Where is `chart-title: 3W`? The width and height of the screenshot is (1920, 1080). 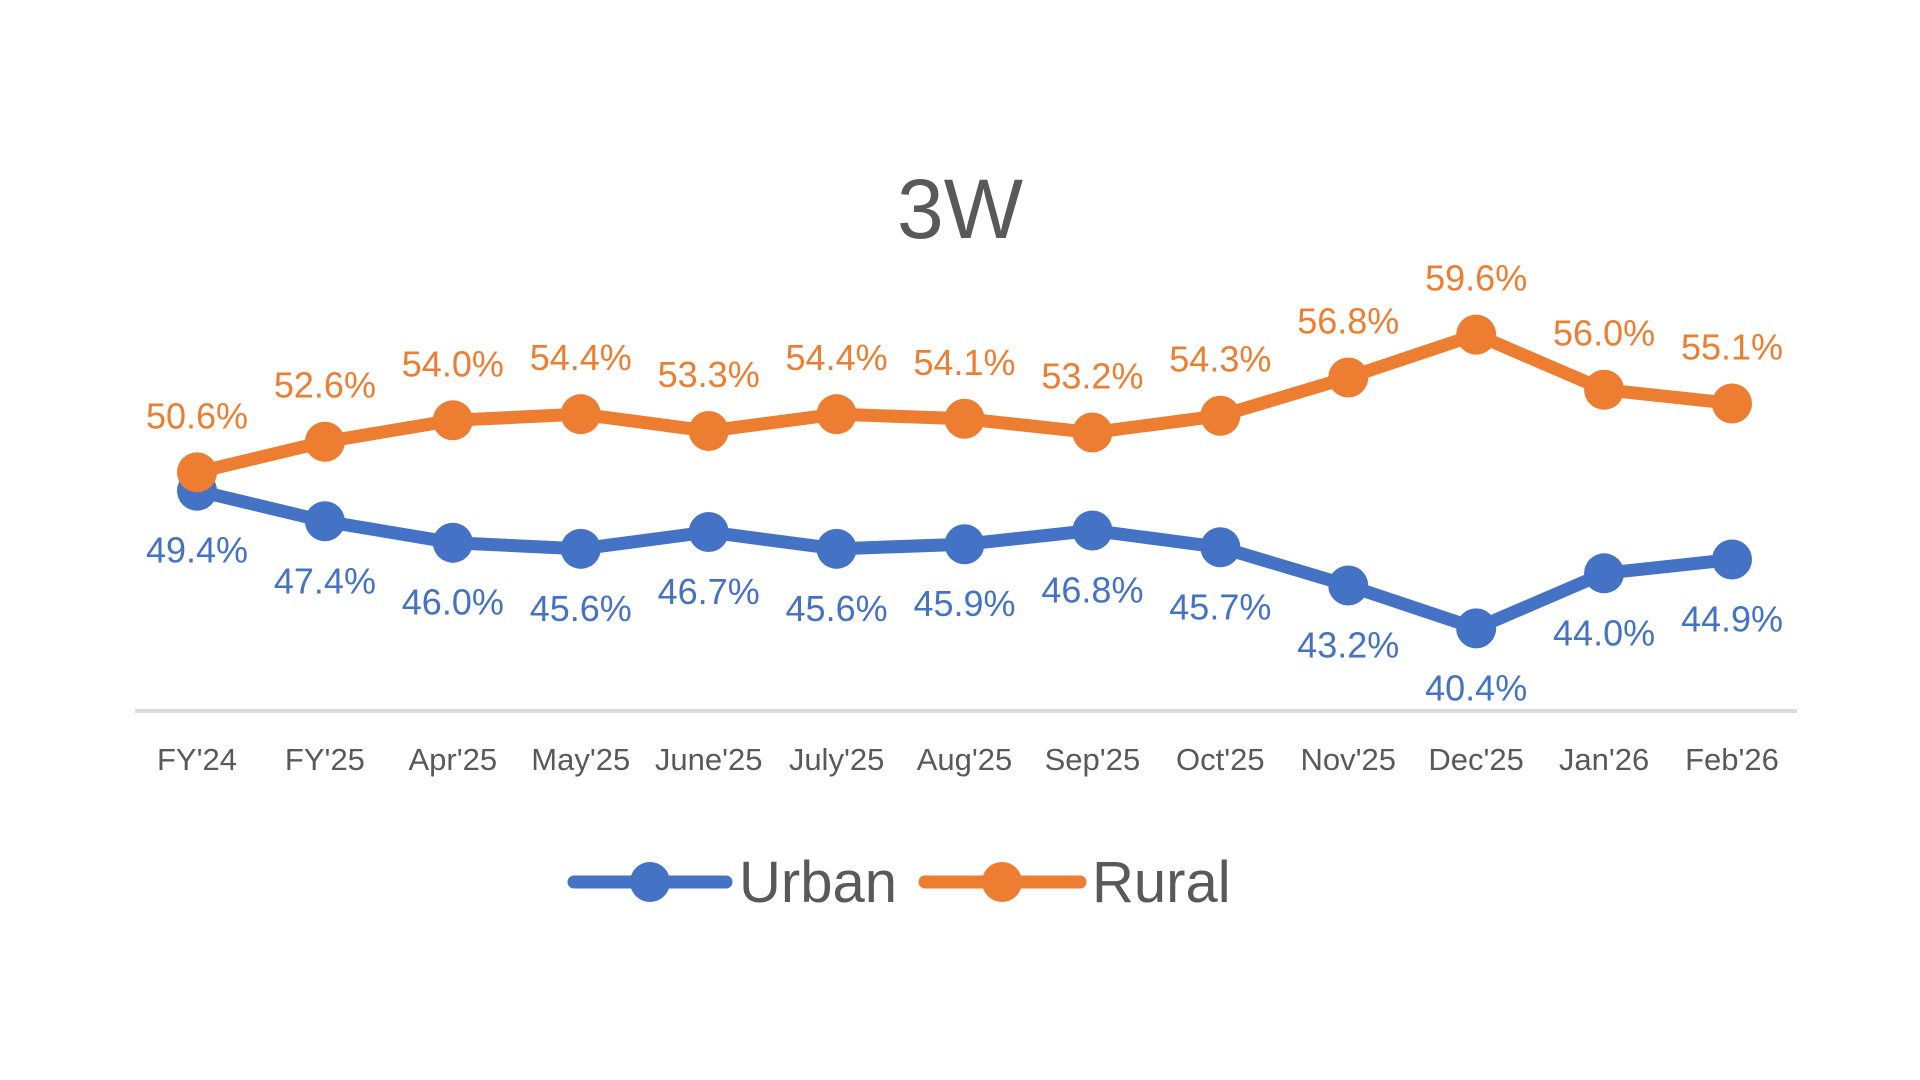
chart-title: 3W is located at coordinates (960, 209).